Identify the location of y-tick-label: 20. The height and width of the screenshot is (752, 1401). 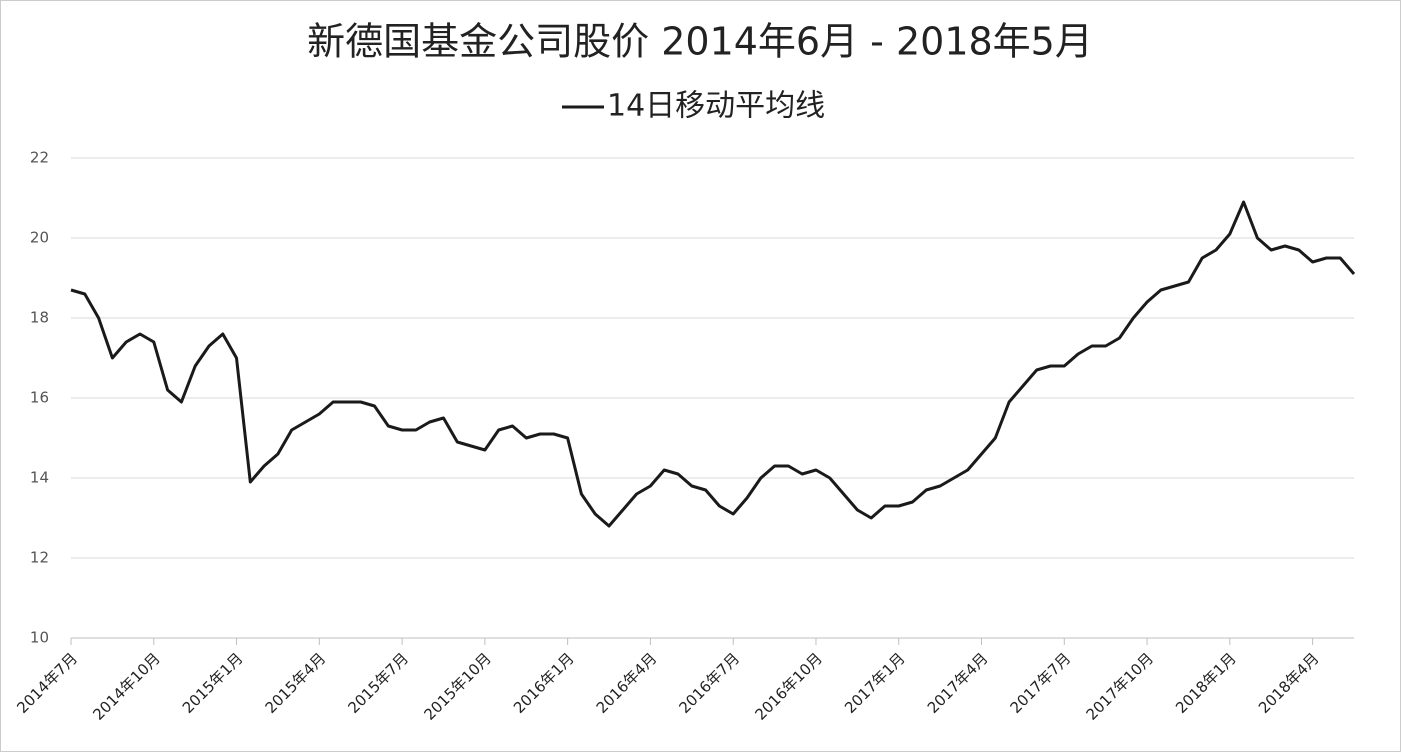
(39, 238).